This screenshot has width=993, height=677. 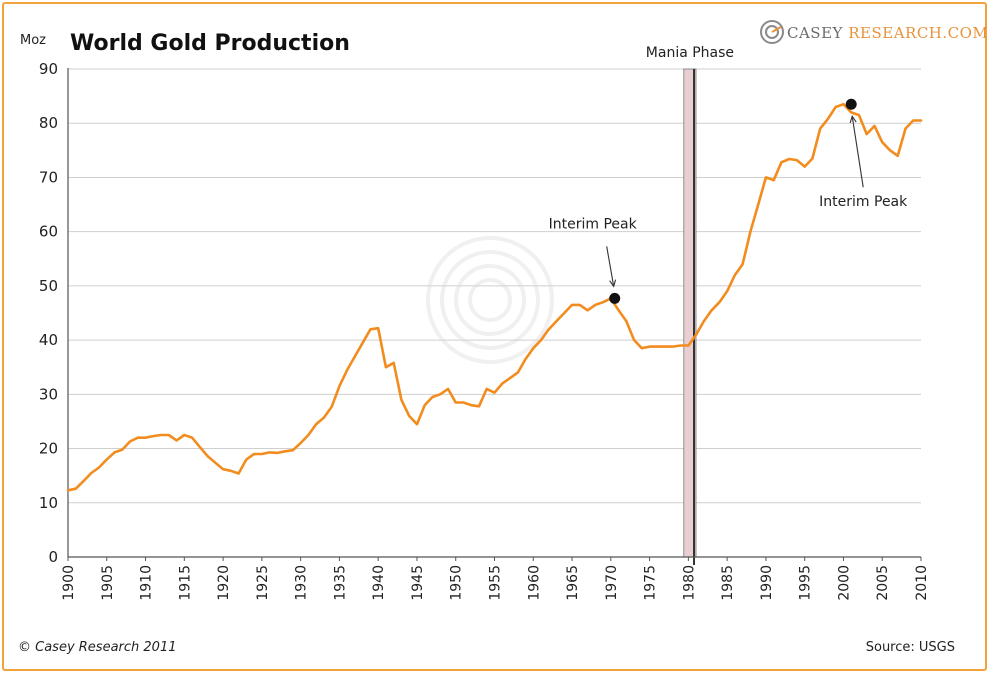 What do you see at coordinates (690, 305) in the screenshot?
I see `highlight-band: Mania Phase` at bounding box center [690, 305].